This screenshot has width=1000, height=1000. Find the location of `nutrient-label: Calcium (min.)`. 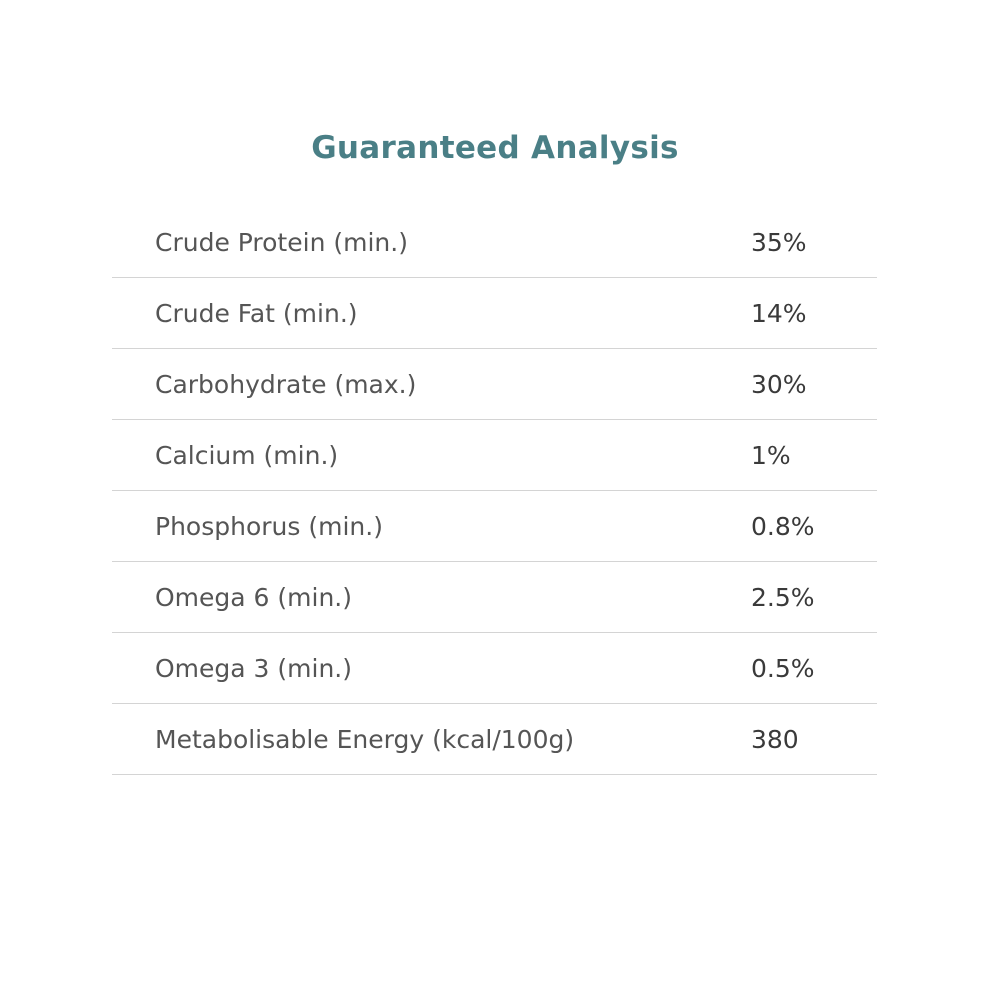

nutrient-label: Calcium (min.) is located at coordinates (247, 455).